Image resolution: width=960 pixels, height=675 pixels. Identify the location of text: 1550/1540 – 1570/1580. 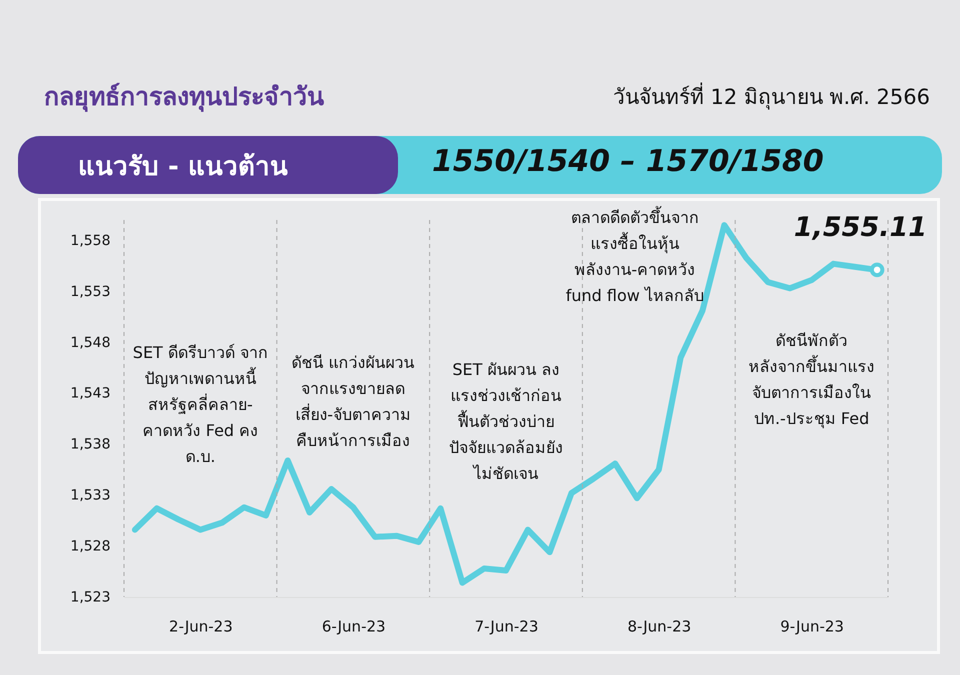
(628, 161).